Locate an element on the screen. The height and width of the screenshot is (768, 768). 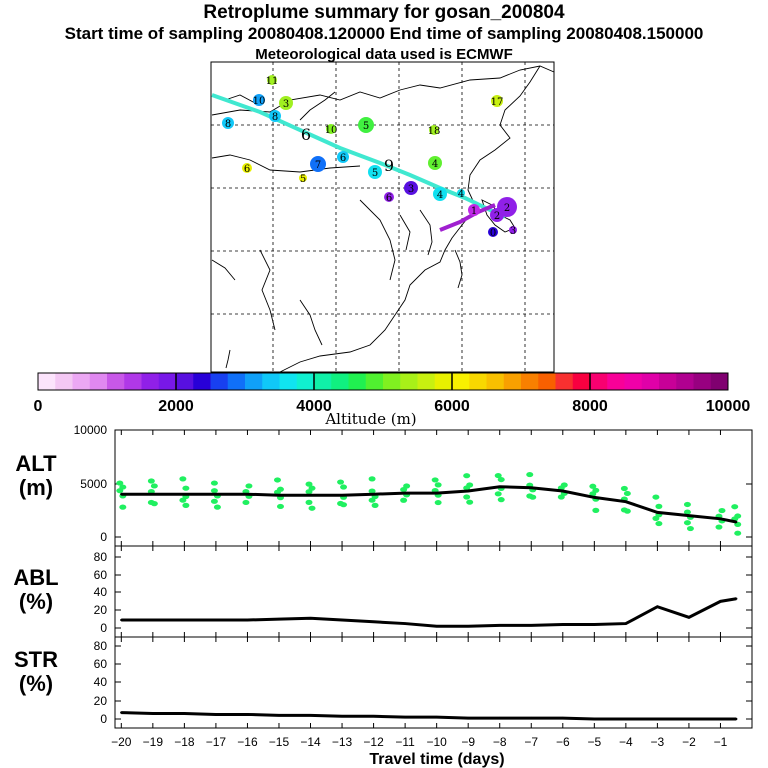
x-tick-label: −18 is located at coordinates (184, 742).